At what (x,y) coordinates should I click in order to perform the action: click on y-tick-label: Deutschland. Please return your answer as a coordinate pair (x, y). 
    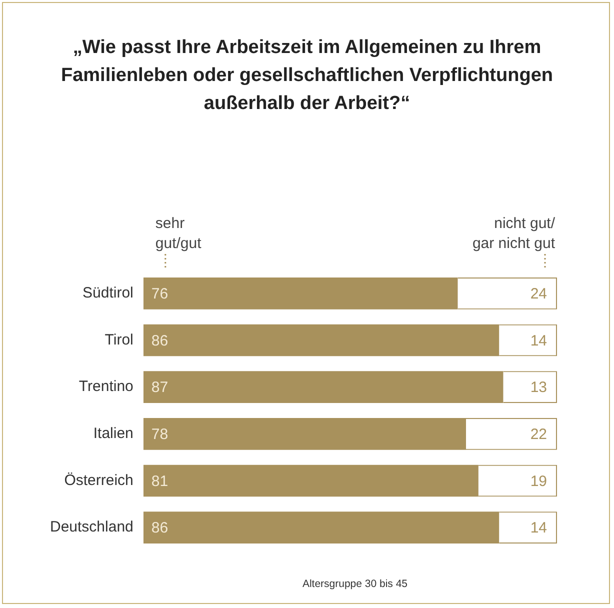
    Looking at the image, I should click on (92, 527).